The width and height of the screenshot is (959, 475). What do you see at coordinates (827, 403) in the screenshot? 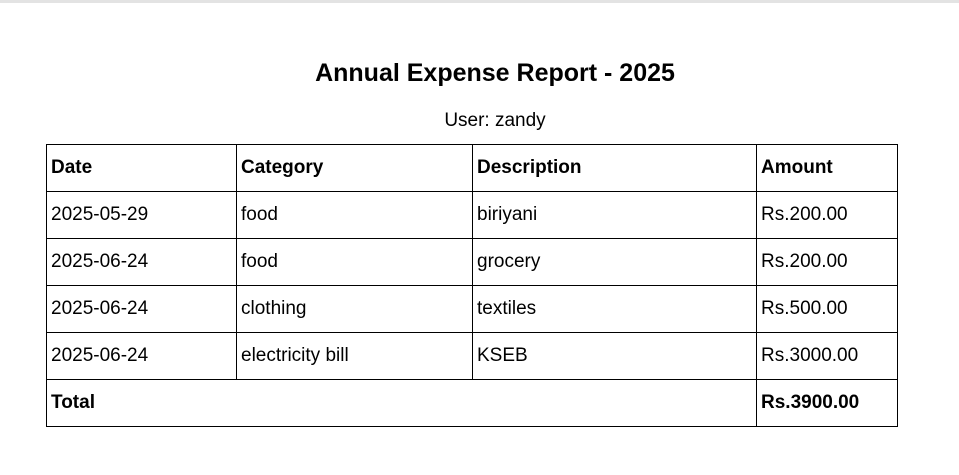
I see `total-amount: Rs.3900.00` at bounding box center [827, 403].